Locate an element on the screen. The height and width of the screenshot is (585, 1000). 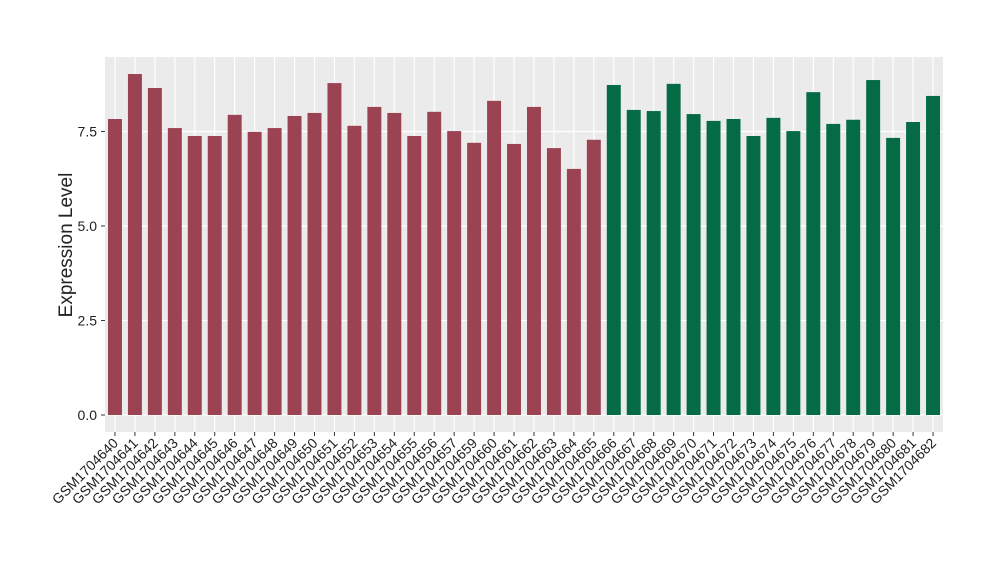
y-tick-label: 0.0 is located at coordinates (88, 415).